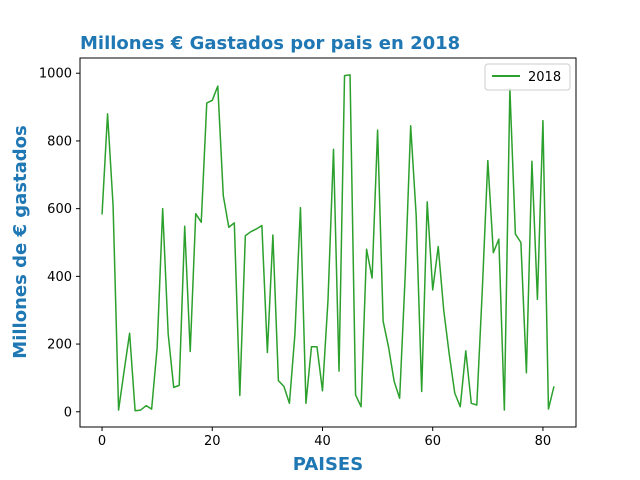 This screenshot has width=640, height=480. Describe the element at coordinates (59, 277) in the screenshot. I see `y-tick-label: 400` at that location.